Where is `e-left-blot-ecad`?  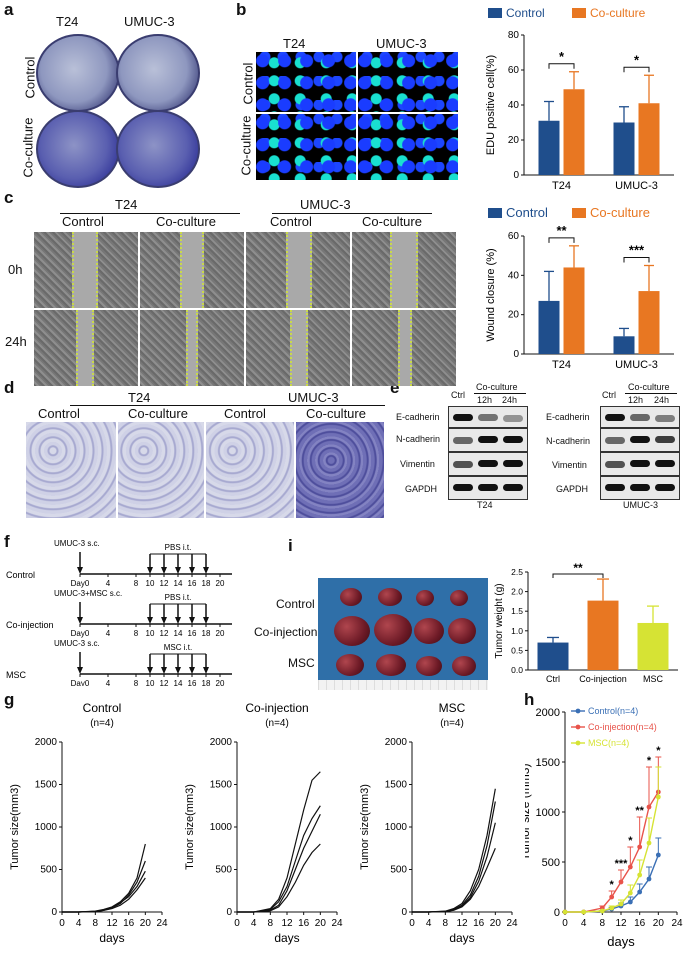 e-left-blot-ecad is located at coordinates (488, 417).